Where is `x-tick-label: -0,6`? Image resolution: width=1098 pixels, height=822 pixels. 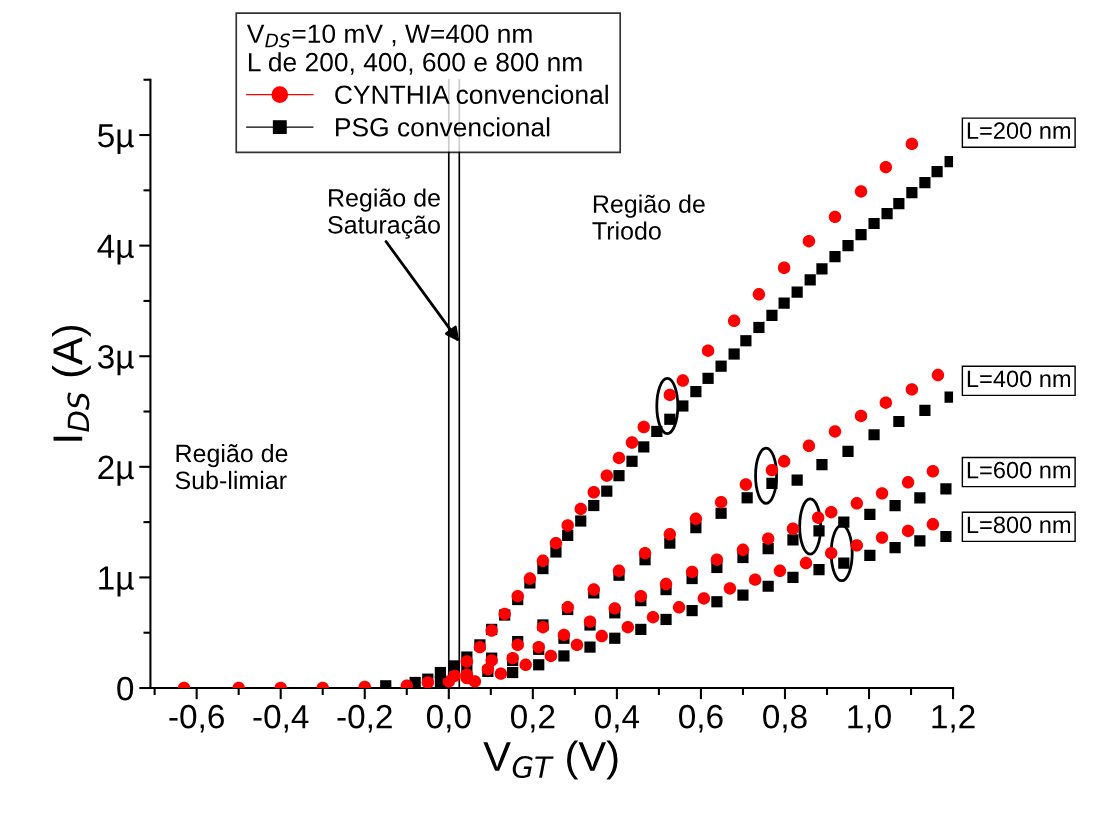
x-tick-label: -0,6 is located at coordinates (196, 718).